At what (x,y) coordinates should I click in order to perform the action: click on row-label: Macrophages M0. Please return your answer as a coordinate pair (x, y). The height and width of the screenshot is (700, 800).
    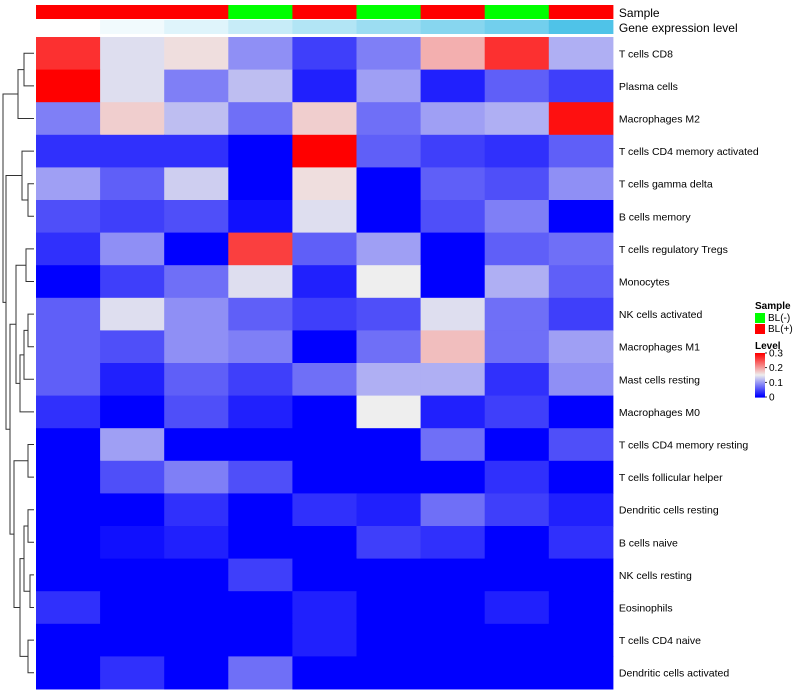
    Looking at the image, I should click on (659, 413).